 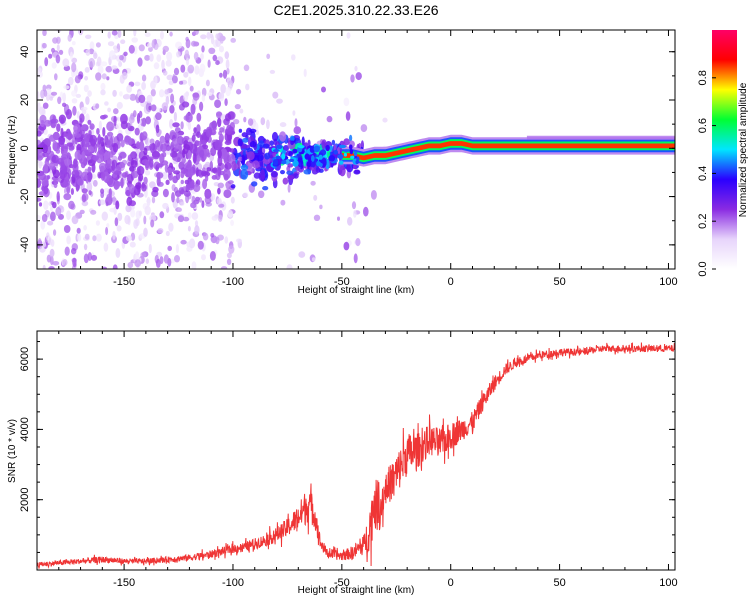 I want to click on snr-y-axis-label: SNR (10 * v/v), so click(x=12, y=451).